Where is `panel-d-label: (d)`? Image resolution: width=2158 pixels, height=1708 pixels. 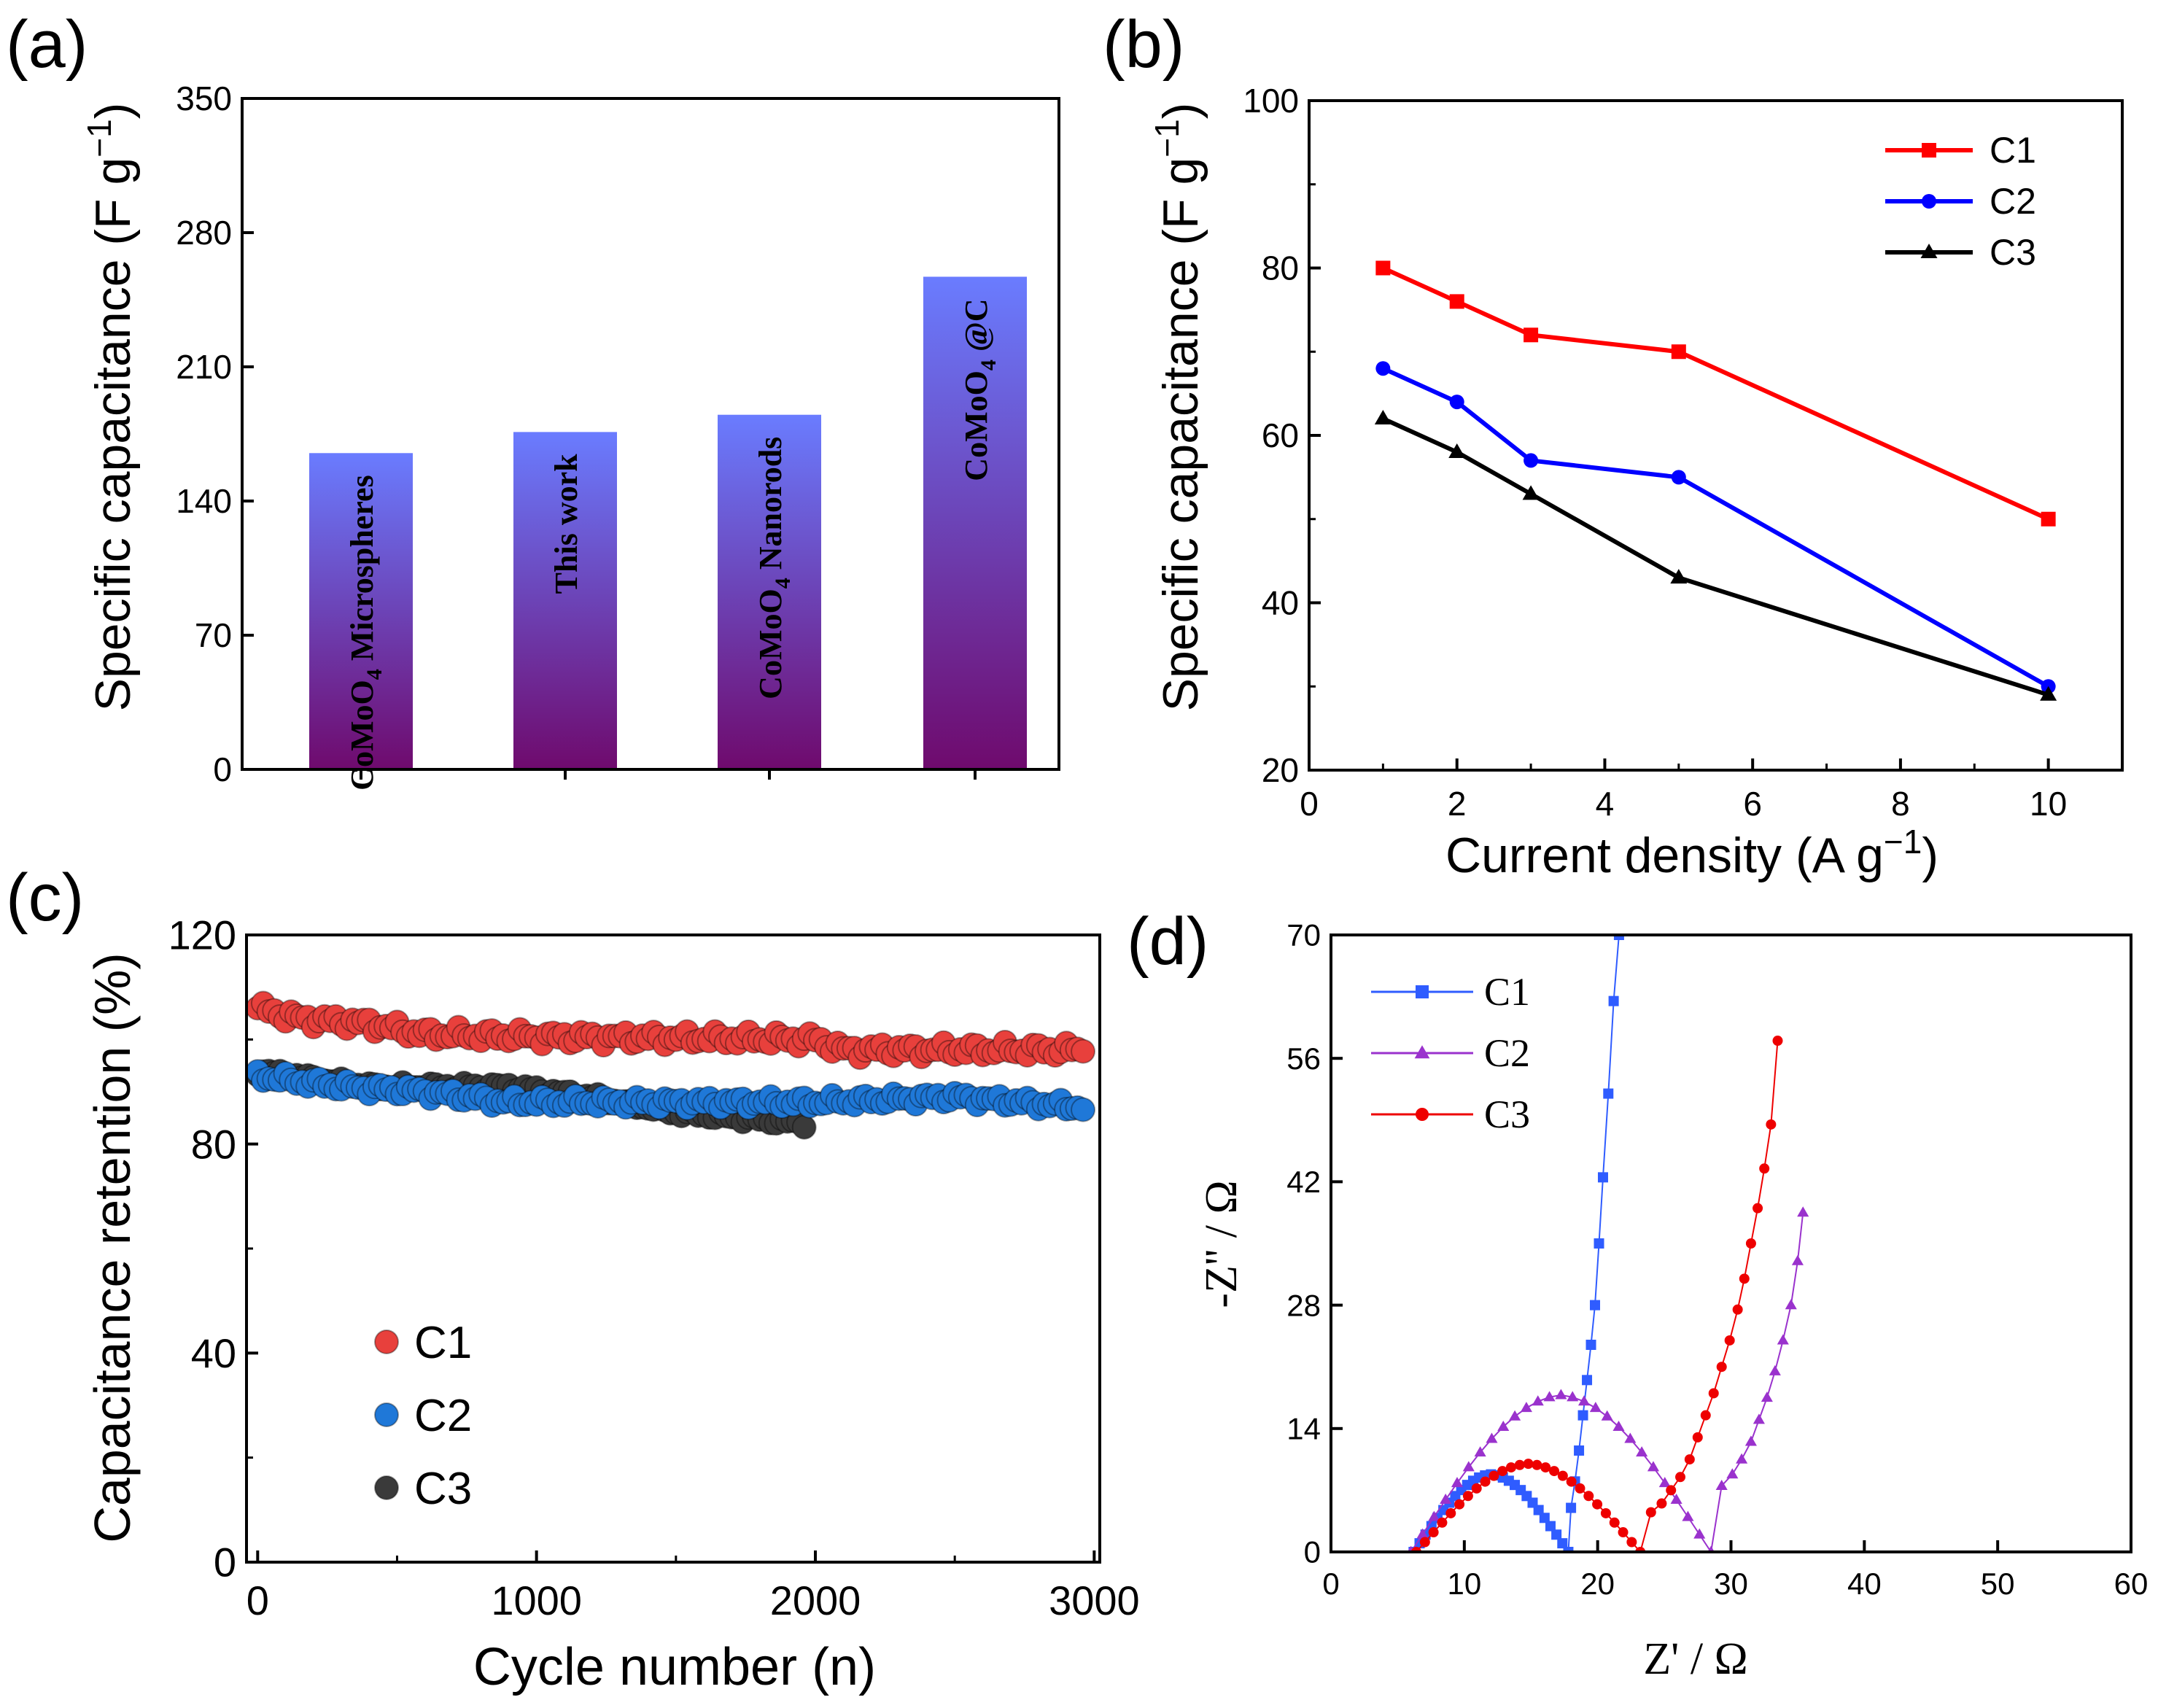
panel-d-label: (d) is located at coordinates (1167, 942).